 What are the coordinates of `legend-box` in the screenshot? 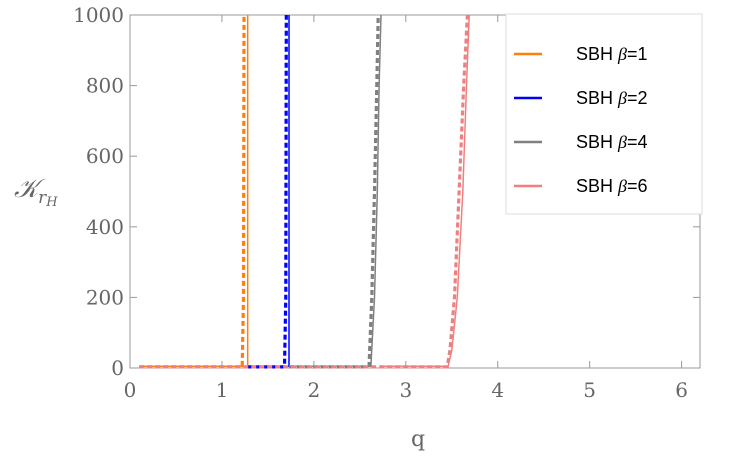 It's located at (604, 114).